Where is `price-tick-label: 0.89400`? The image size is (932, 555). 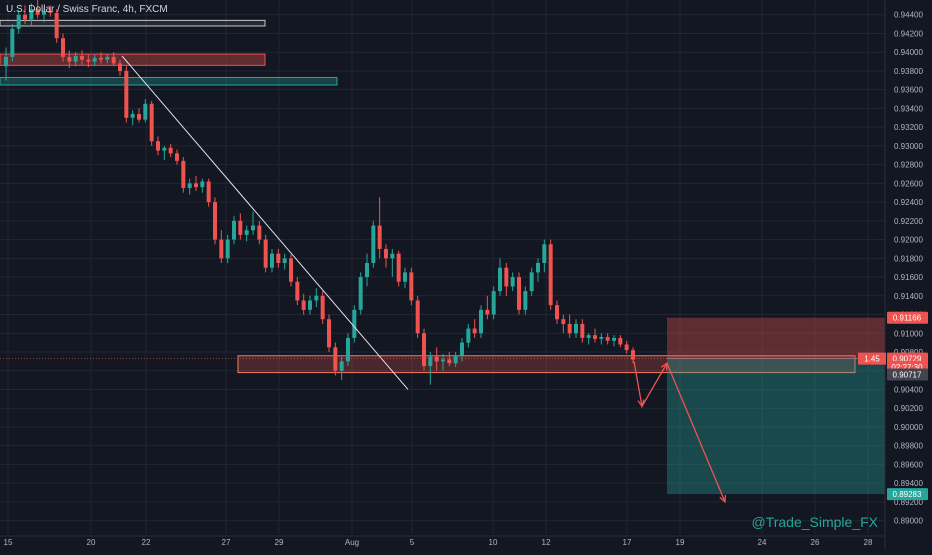
price-tick-label: 0.89400 is located at coordinates (908, 483).